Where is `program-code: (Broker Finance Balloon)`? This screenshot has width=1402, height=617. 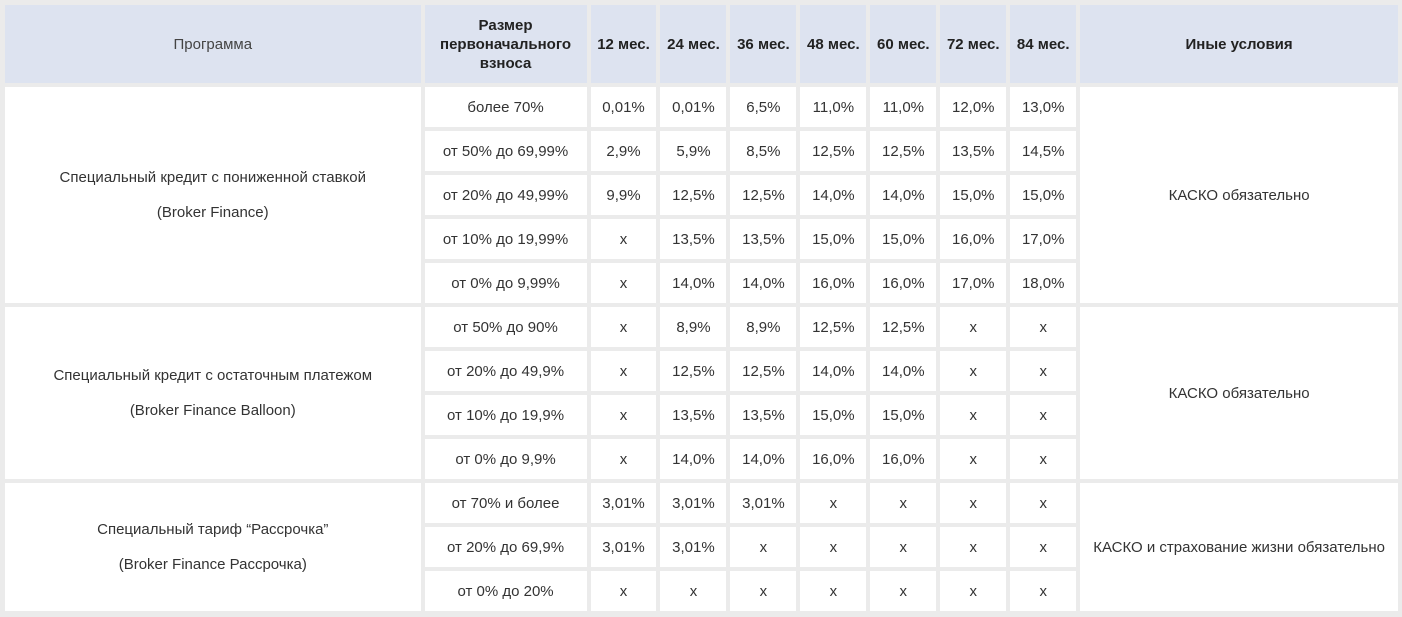
program-code: (Broker Finance Balloon) is located at coordinates (212, 410).